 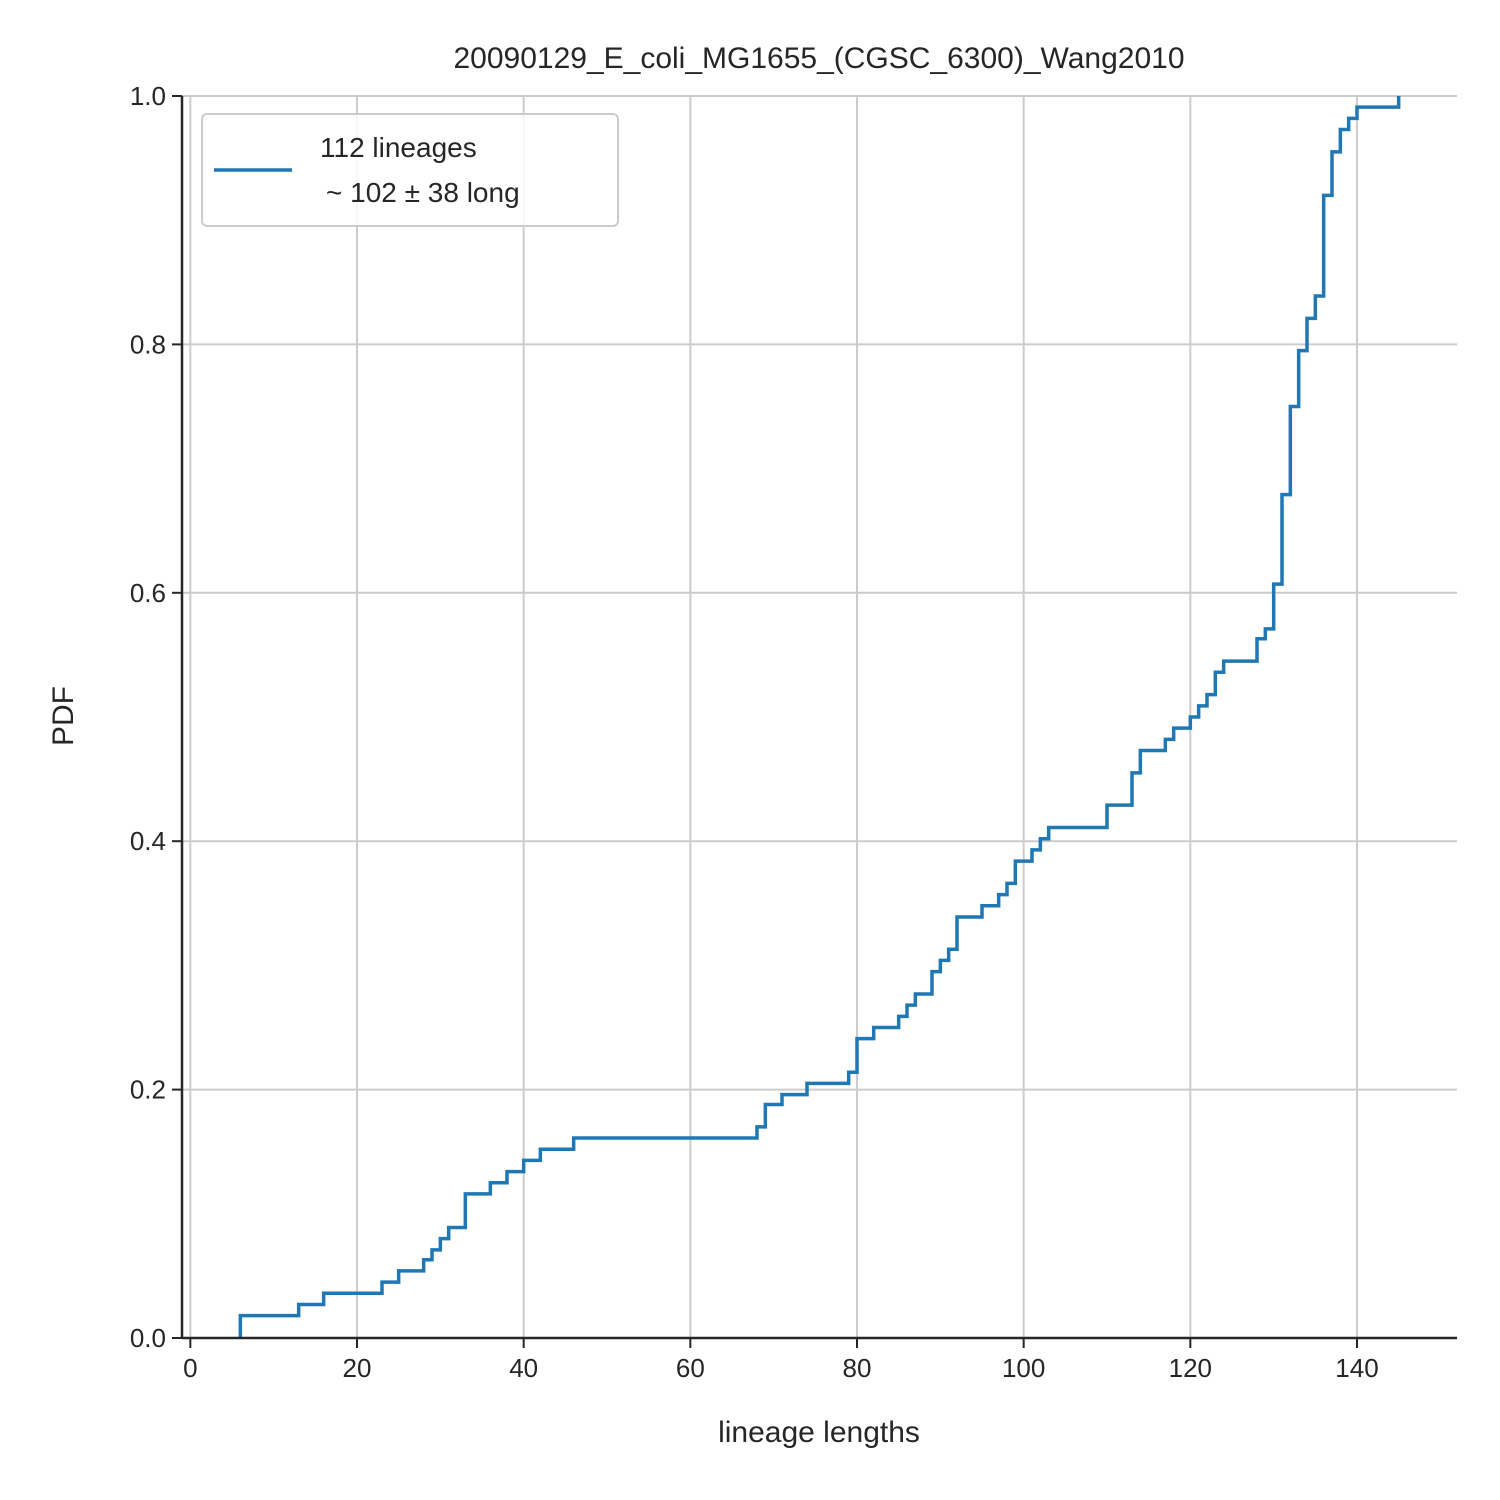 I want to click on x-axis-label: lineage lengths, so click(x=819, y=1432).